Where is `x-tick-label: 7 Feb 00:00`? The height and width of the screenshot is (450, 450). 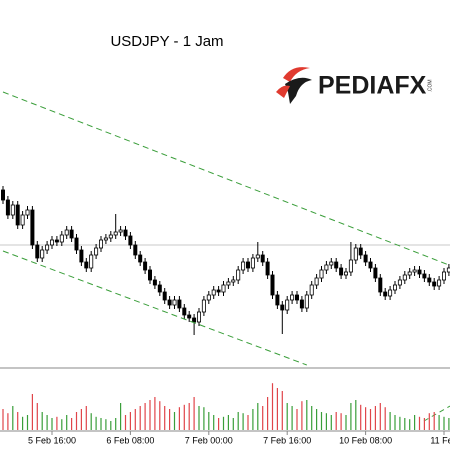 x-tick-label: 7 Feb 00:00 is located at coordinates (209, 440).